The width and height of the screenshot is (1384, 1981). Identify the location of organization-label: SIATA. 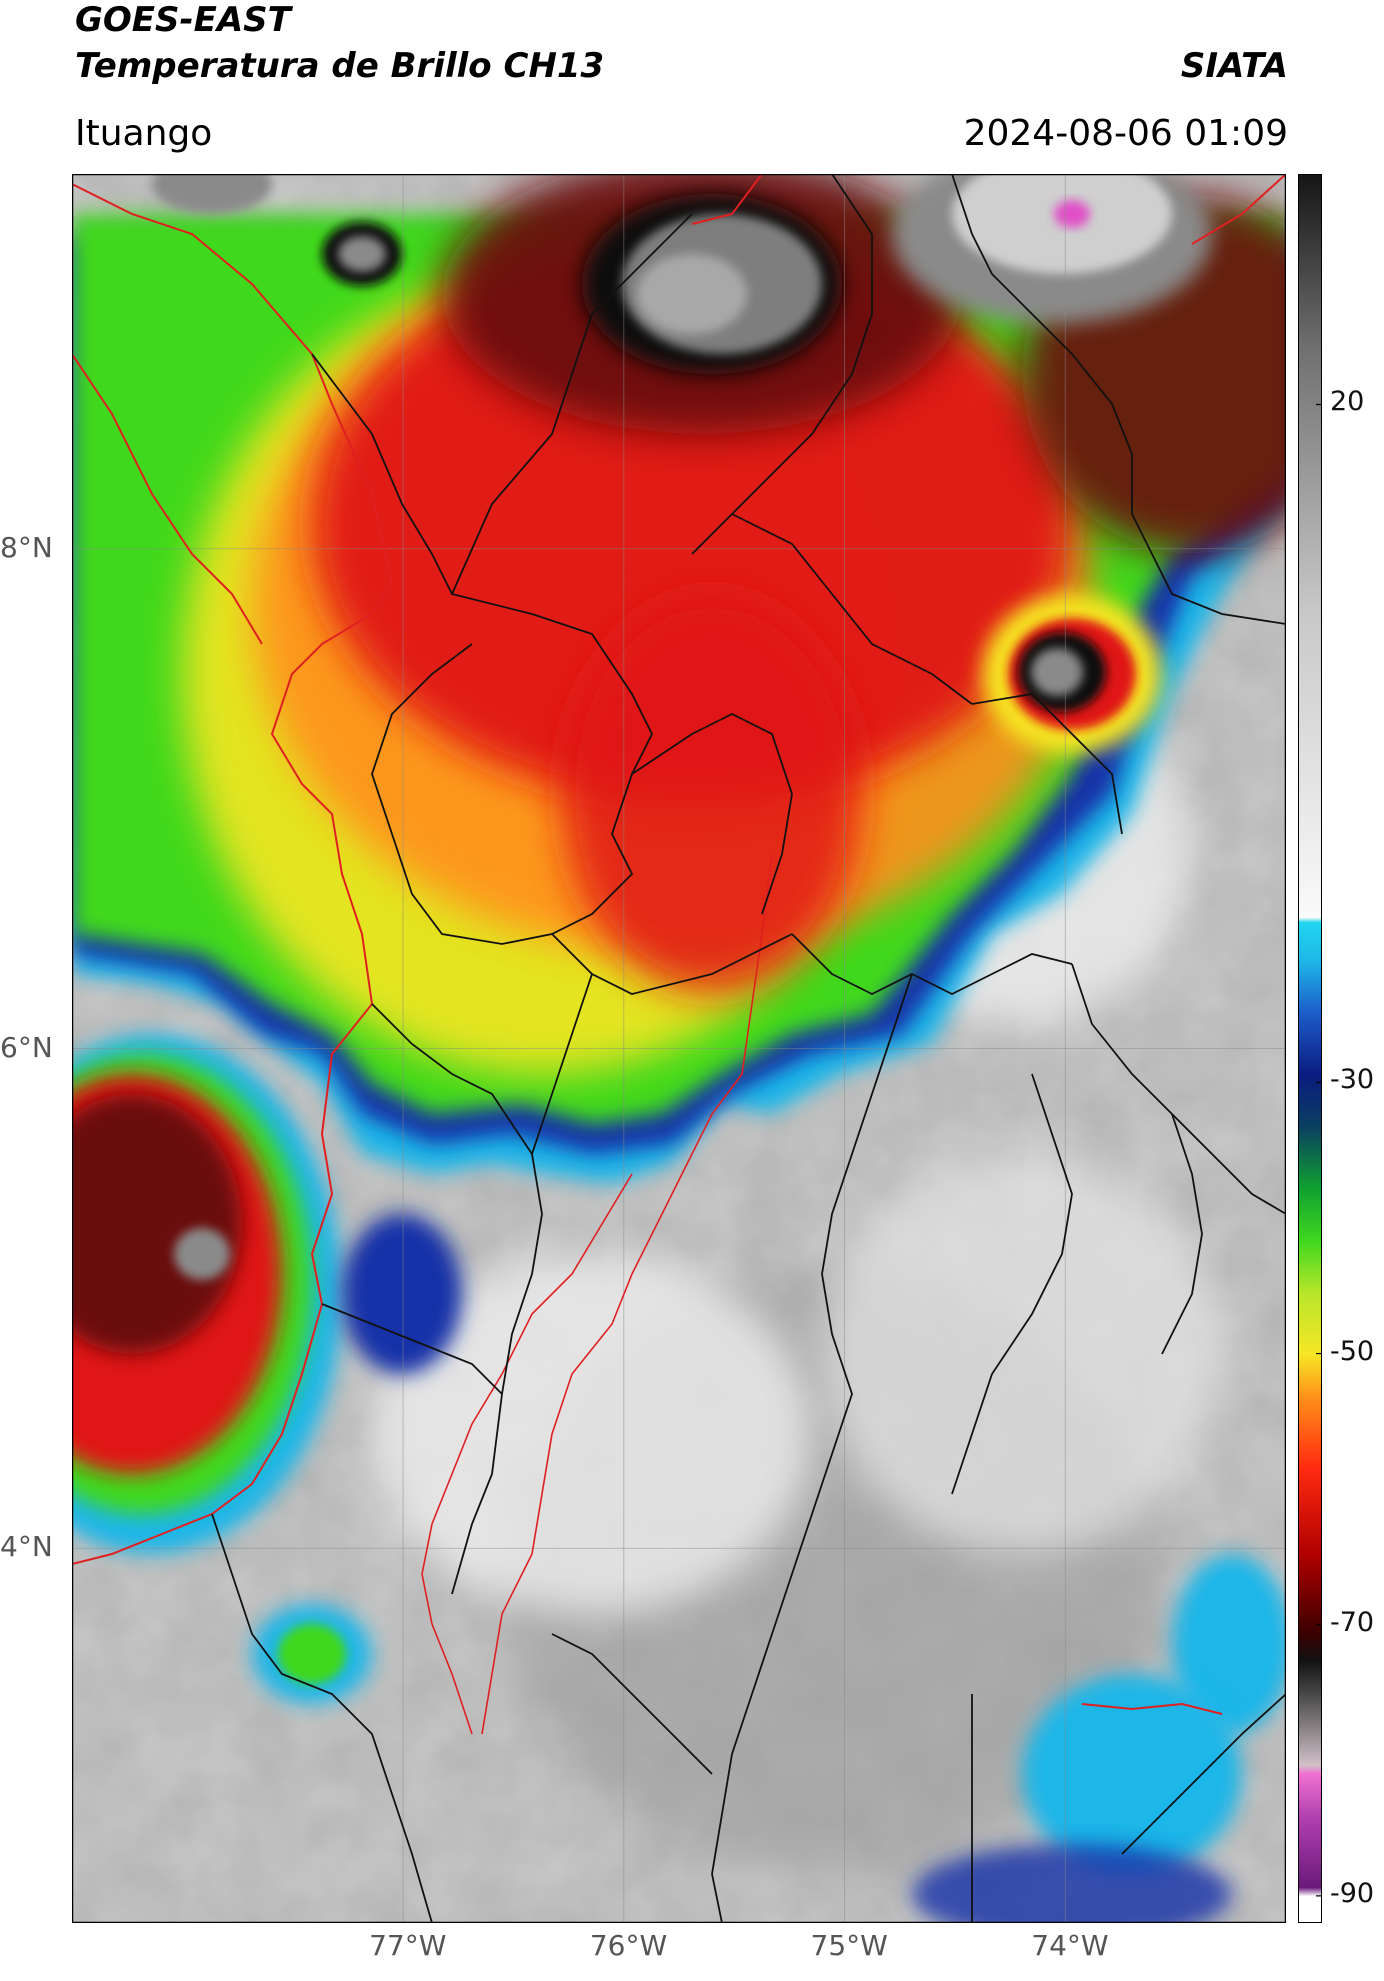
(1234, 66).